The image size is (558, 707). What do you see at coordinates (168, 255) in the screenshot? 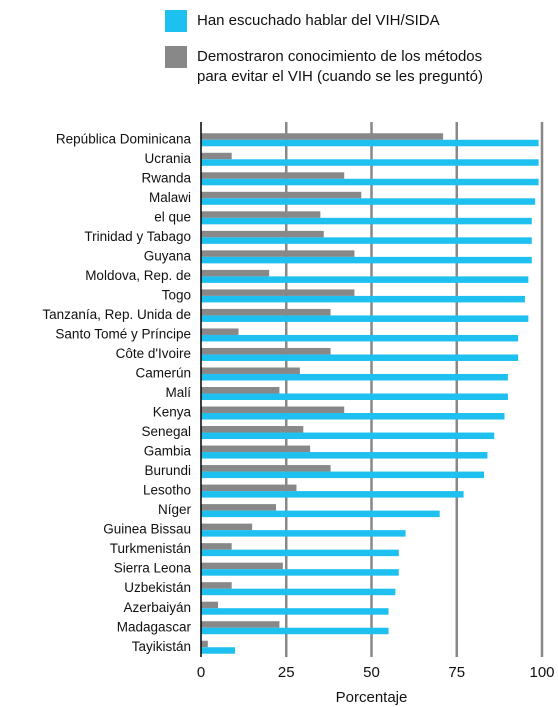
I see `y-tick-label: Guyana` at bounding box center [168, 255].